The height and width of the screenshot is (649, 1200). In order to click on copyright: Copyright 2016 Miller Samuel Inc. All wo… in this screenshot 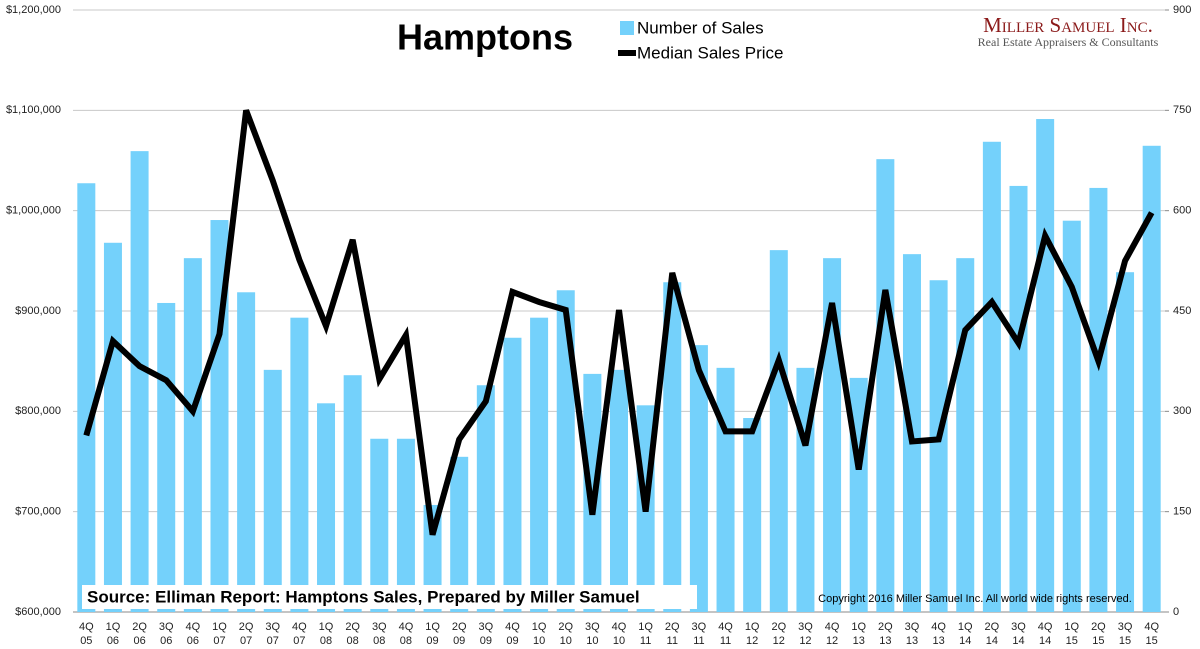, I will do `click(975, 599)`.